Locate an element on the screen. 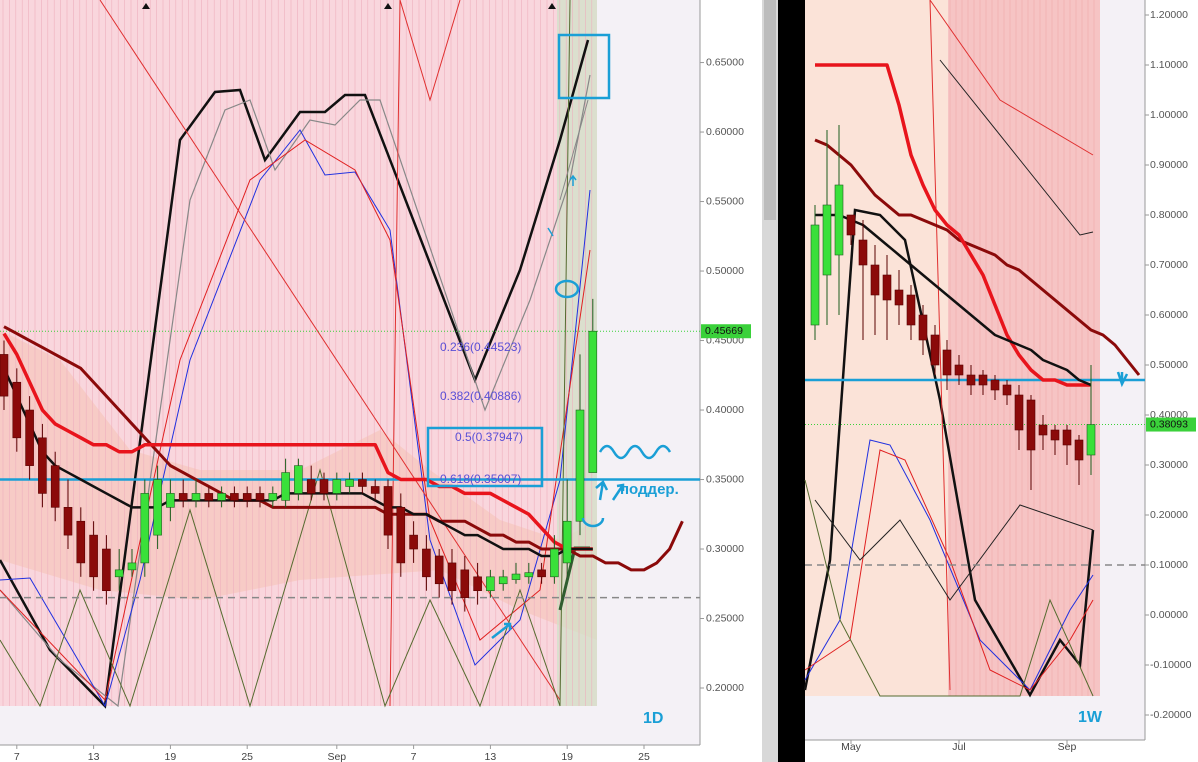  x-tick-label: Jul is located at coordinates (958, 747).